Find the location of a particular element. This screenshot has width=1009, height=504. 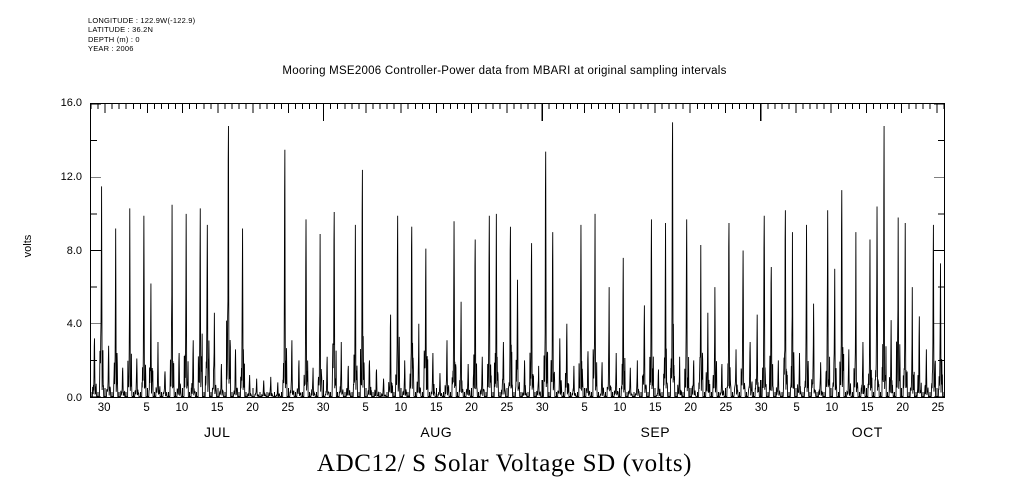

month-label: JUL is located at coordinates (217, 432).